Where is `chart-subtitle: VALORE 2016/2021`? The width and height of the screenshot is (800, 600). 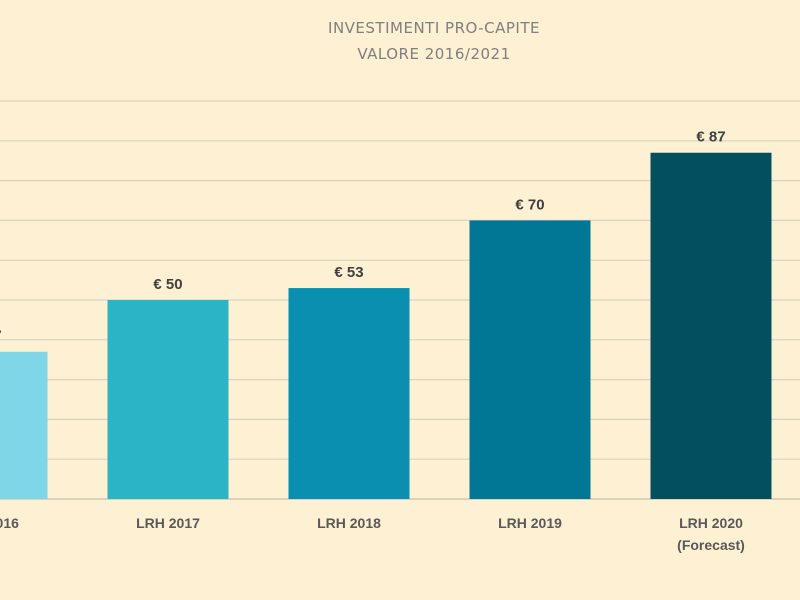
chart-subtitle: VALORE 2016/2021 is located at coordinates (433, 54).